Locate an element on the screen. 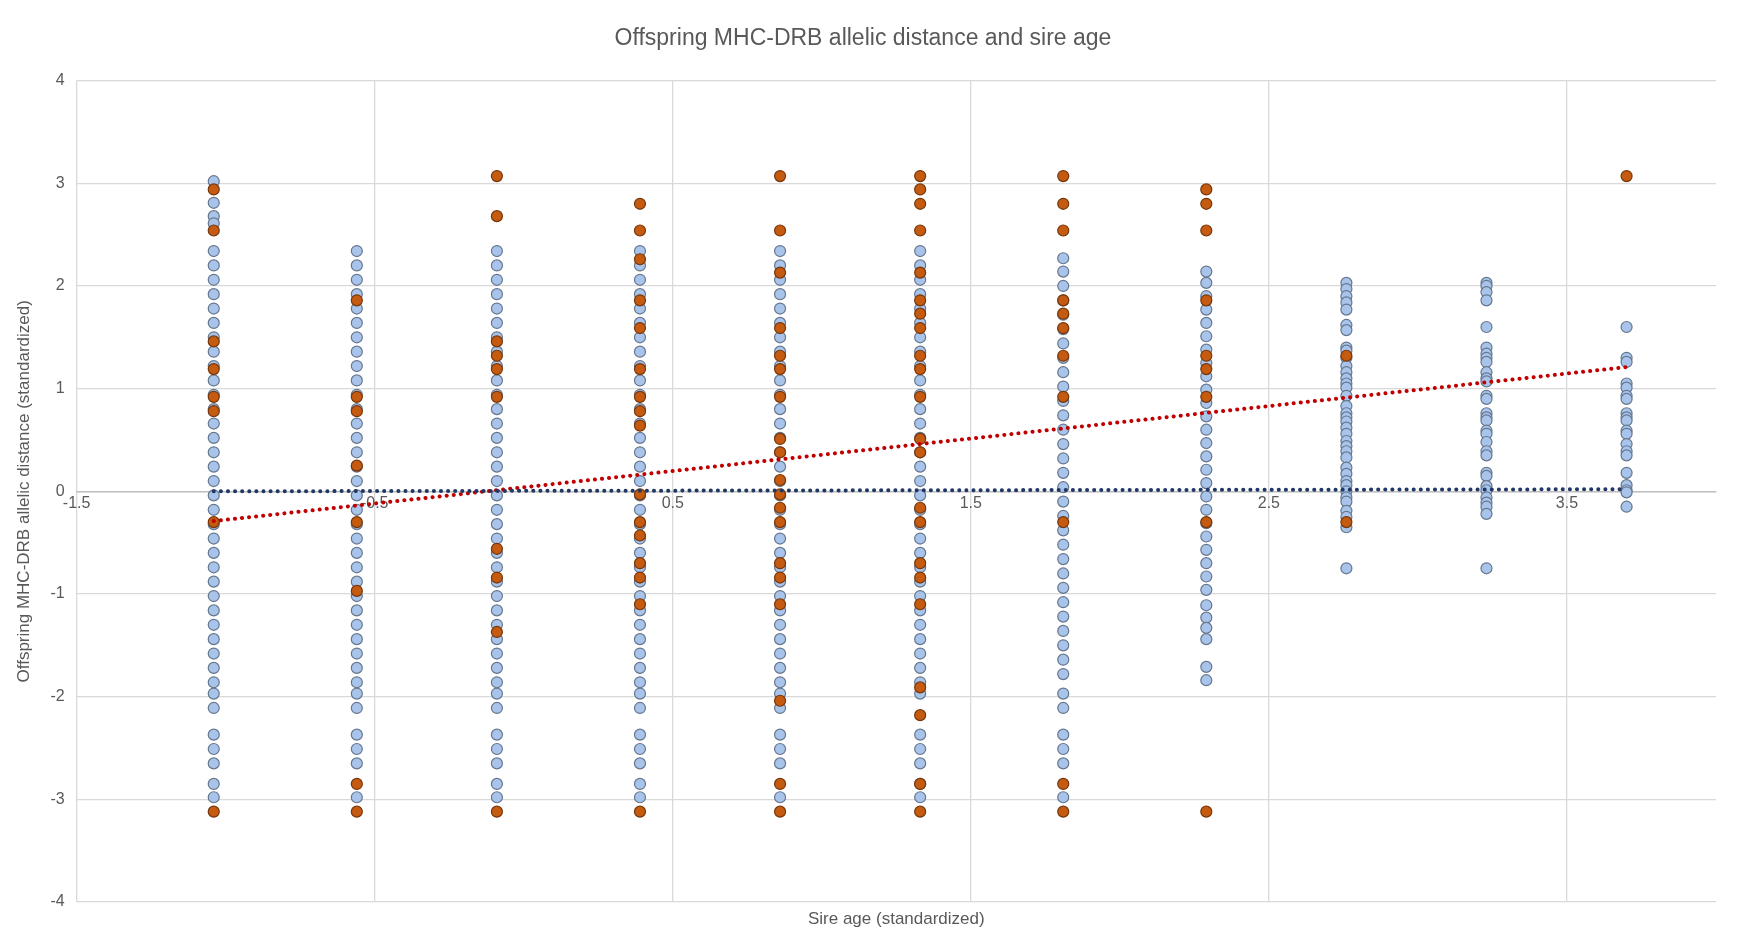 The width and height of the screenshot is (1741, 942). x-tick-label: 1.5 is located at coordinates (971, 503).